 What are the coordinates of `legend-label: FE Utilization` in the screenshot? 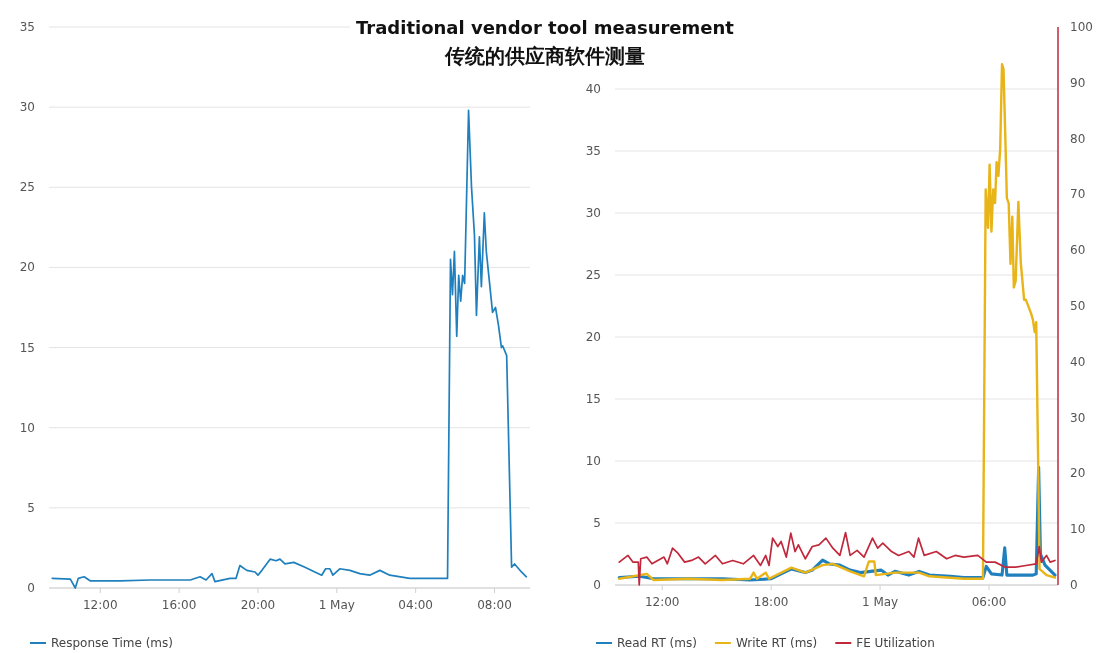 It's located at (895, 643).